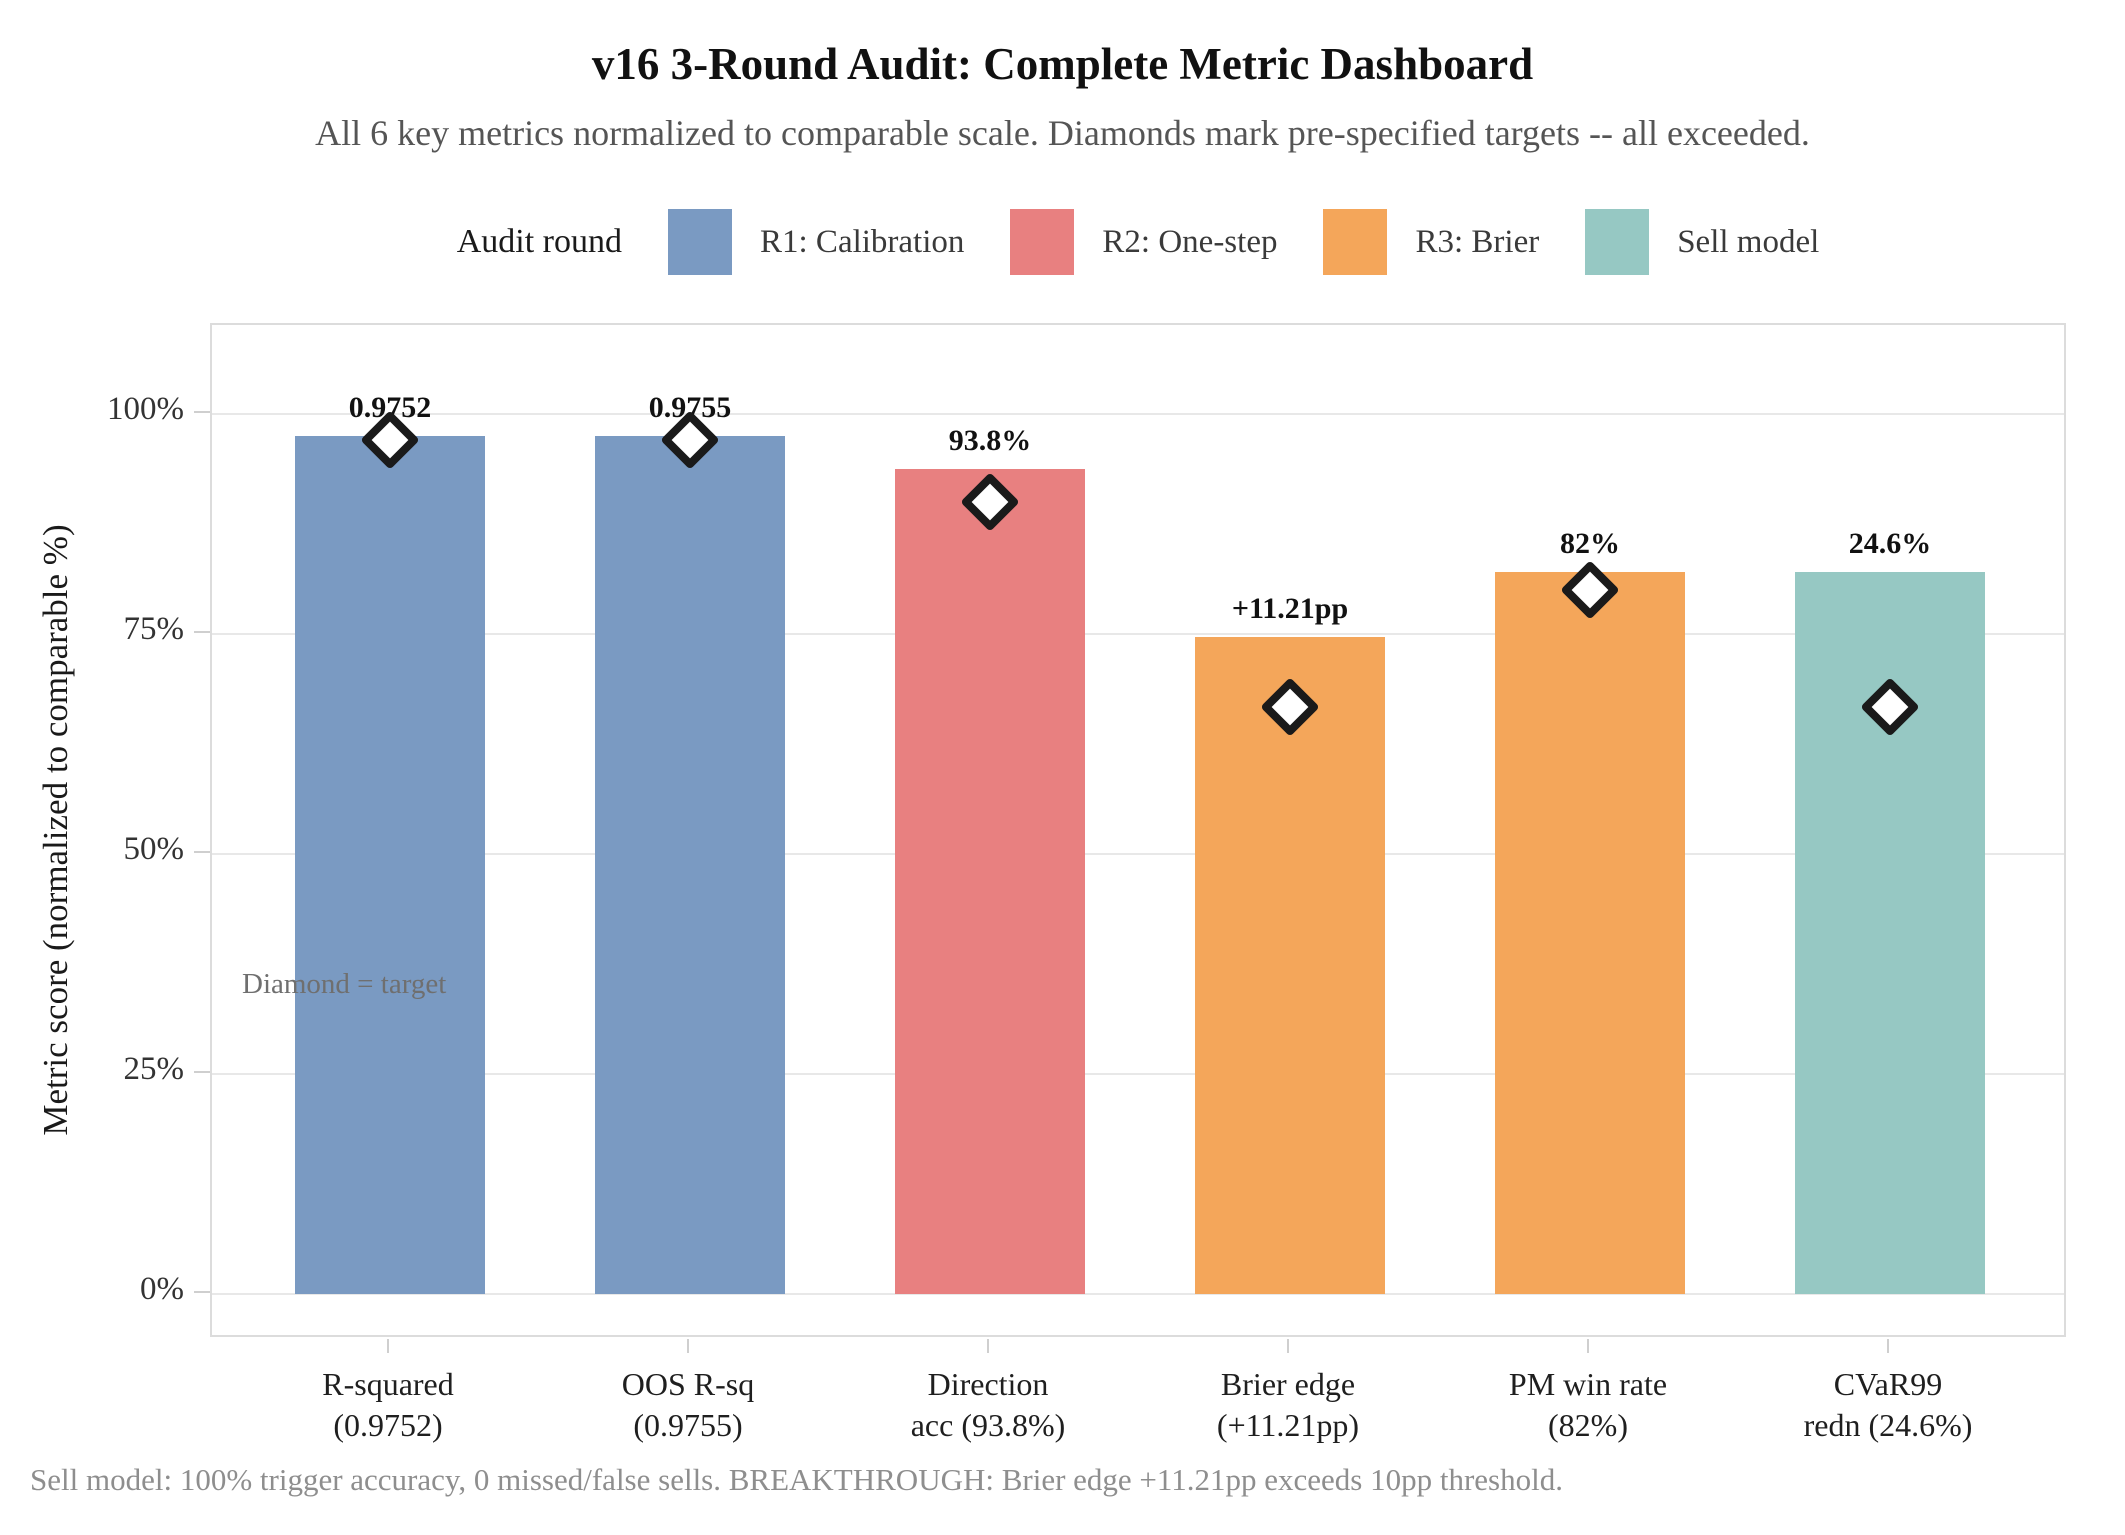 This screenshot has height=1535, width=2125. What do you see at coordinates (988, 1405) in the screenshot?
I see `x-category-label: Direction acc (93.8%)` at bounding box center [988, 1405].